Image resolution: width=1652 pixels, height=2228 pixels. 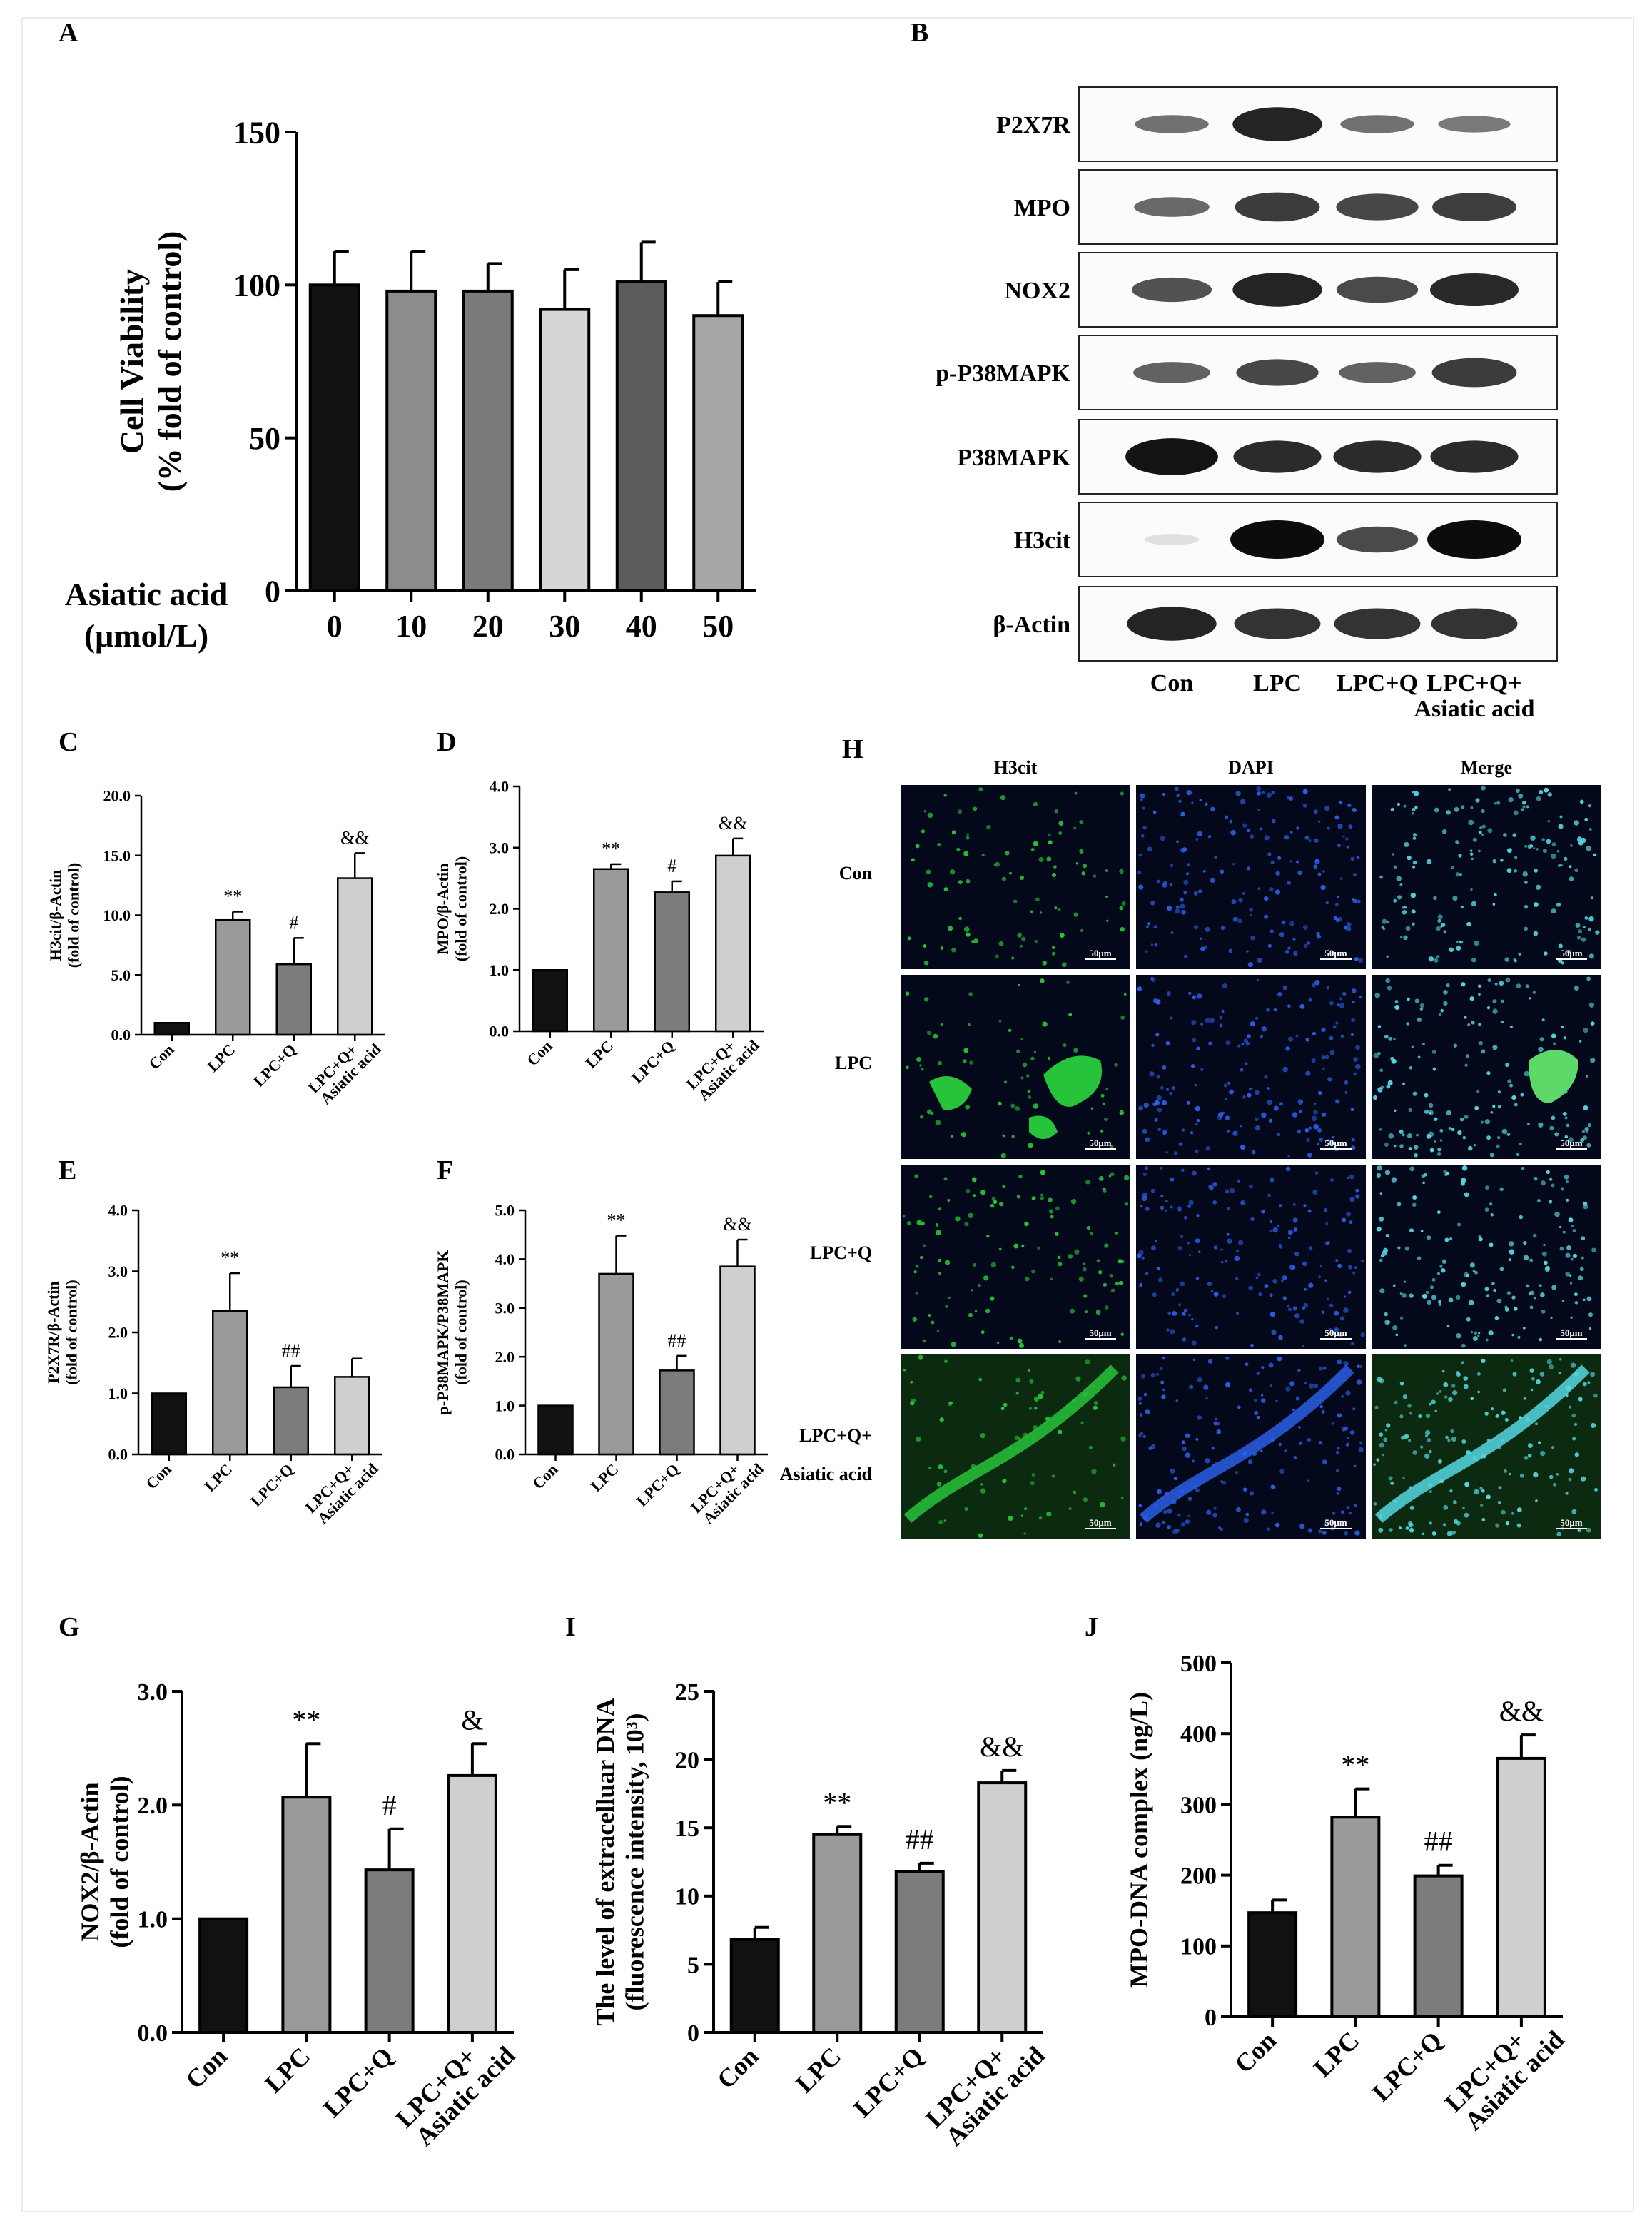 What do you see at coordinates (1553, 1076) in the screenshot?
I see `fluor-net-blob` at bounding box center [1553, 1076].